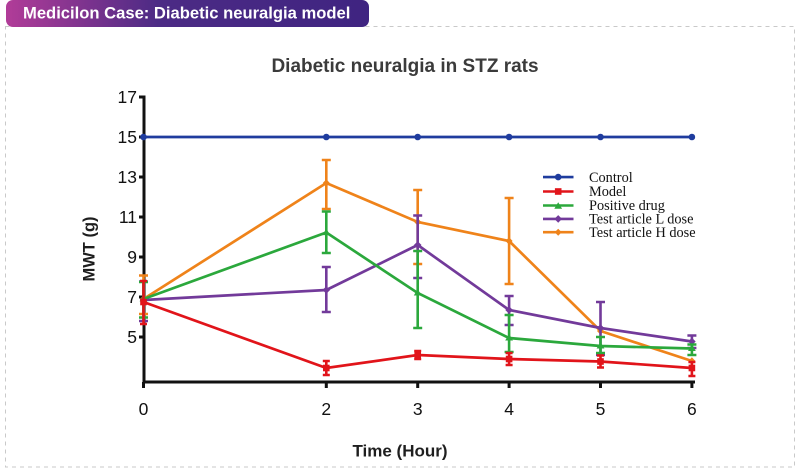  What do you see at coordinates (641, 220) in the screenshot?
I see `svg-text: Test article L dose` at bounding box center [641, 220].